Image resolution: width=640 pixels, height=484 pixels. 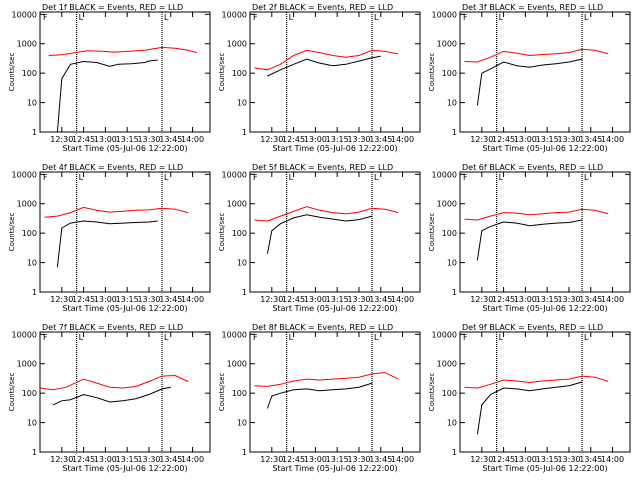 I want to click on panel-title: Det 2f BLACK = Events, RED = LLD, so click(x=322, y=7).